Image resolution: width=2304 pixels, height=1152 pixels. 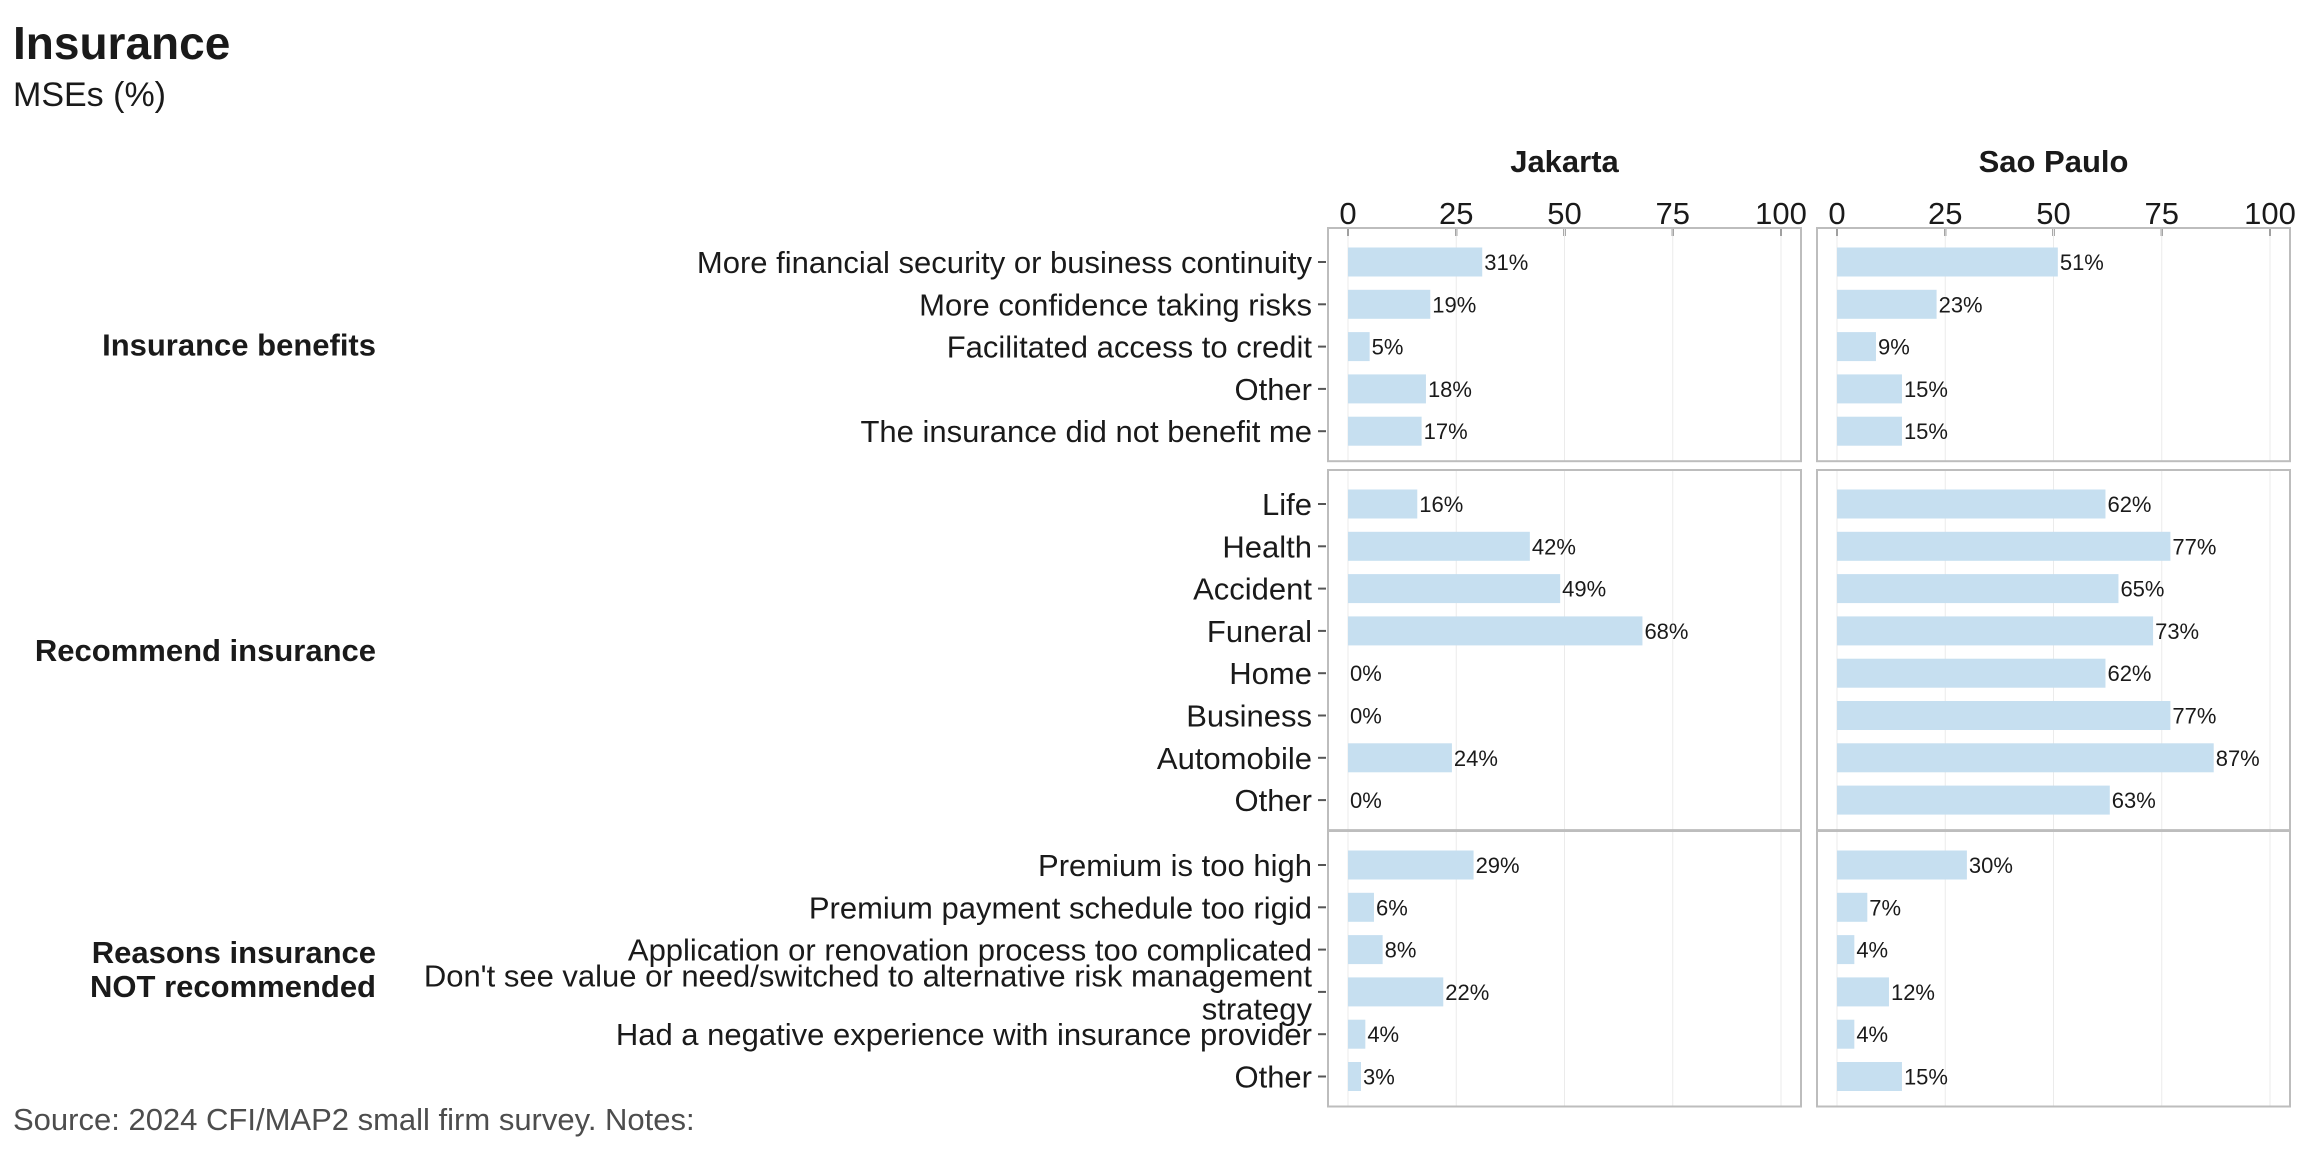 What do you see at coordinates (2177, 631) in the screenshot?
I see `data-label: 73%` at bounding box center [2177, 631].